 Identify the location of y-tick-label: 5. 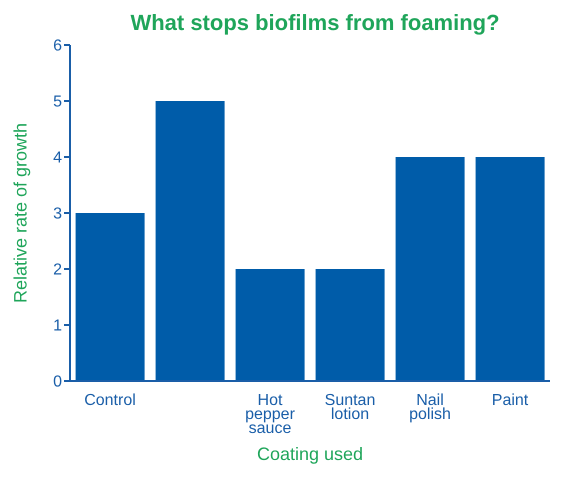
(57, 102).